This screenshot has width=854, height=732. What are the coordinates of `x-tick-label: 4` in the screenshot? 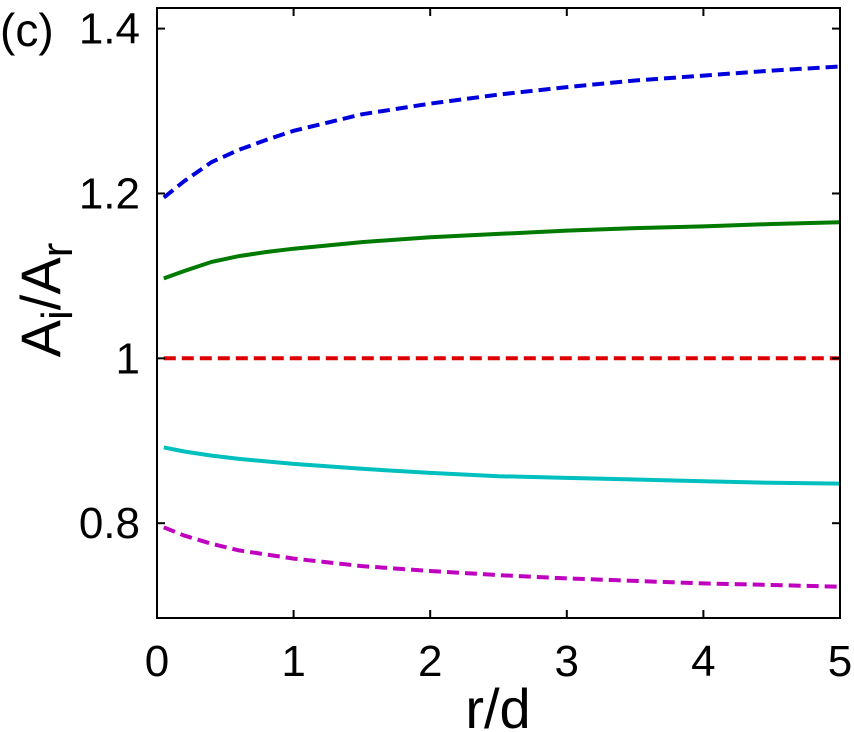 It's located at (703, 661).